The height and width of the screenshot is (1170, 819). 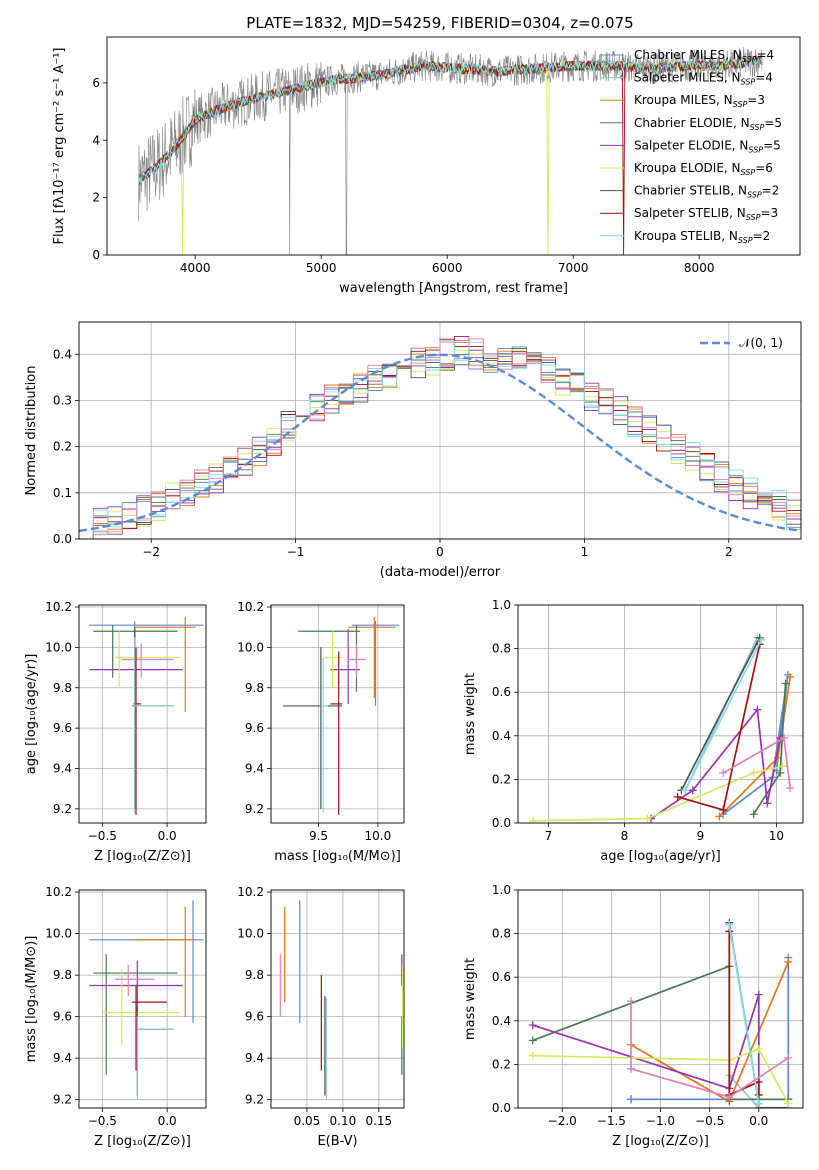 What do you see at coordinates (296, 552) in the screenshot?
I see `x-tick-label: −1` at bounding box center [296, 552].